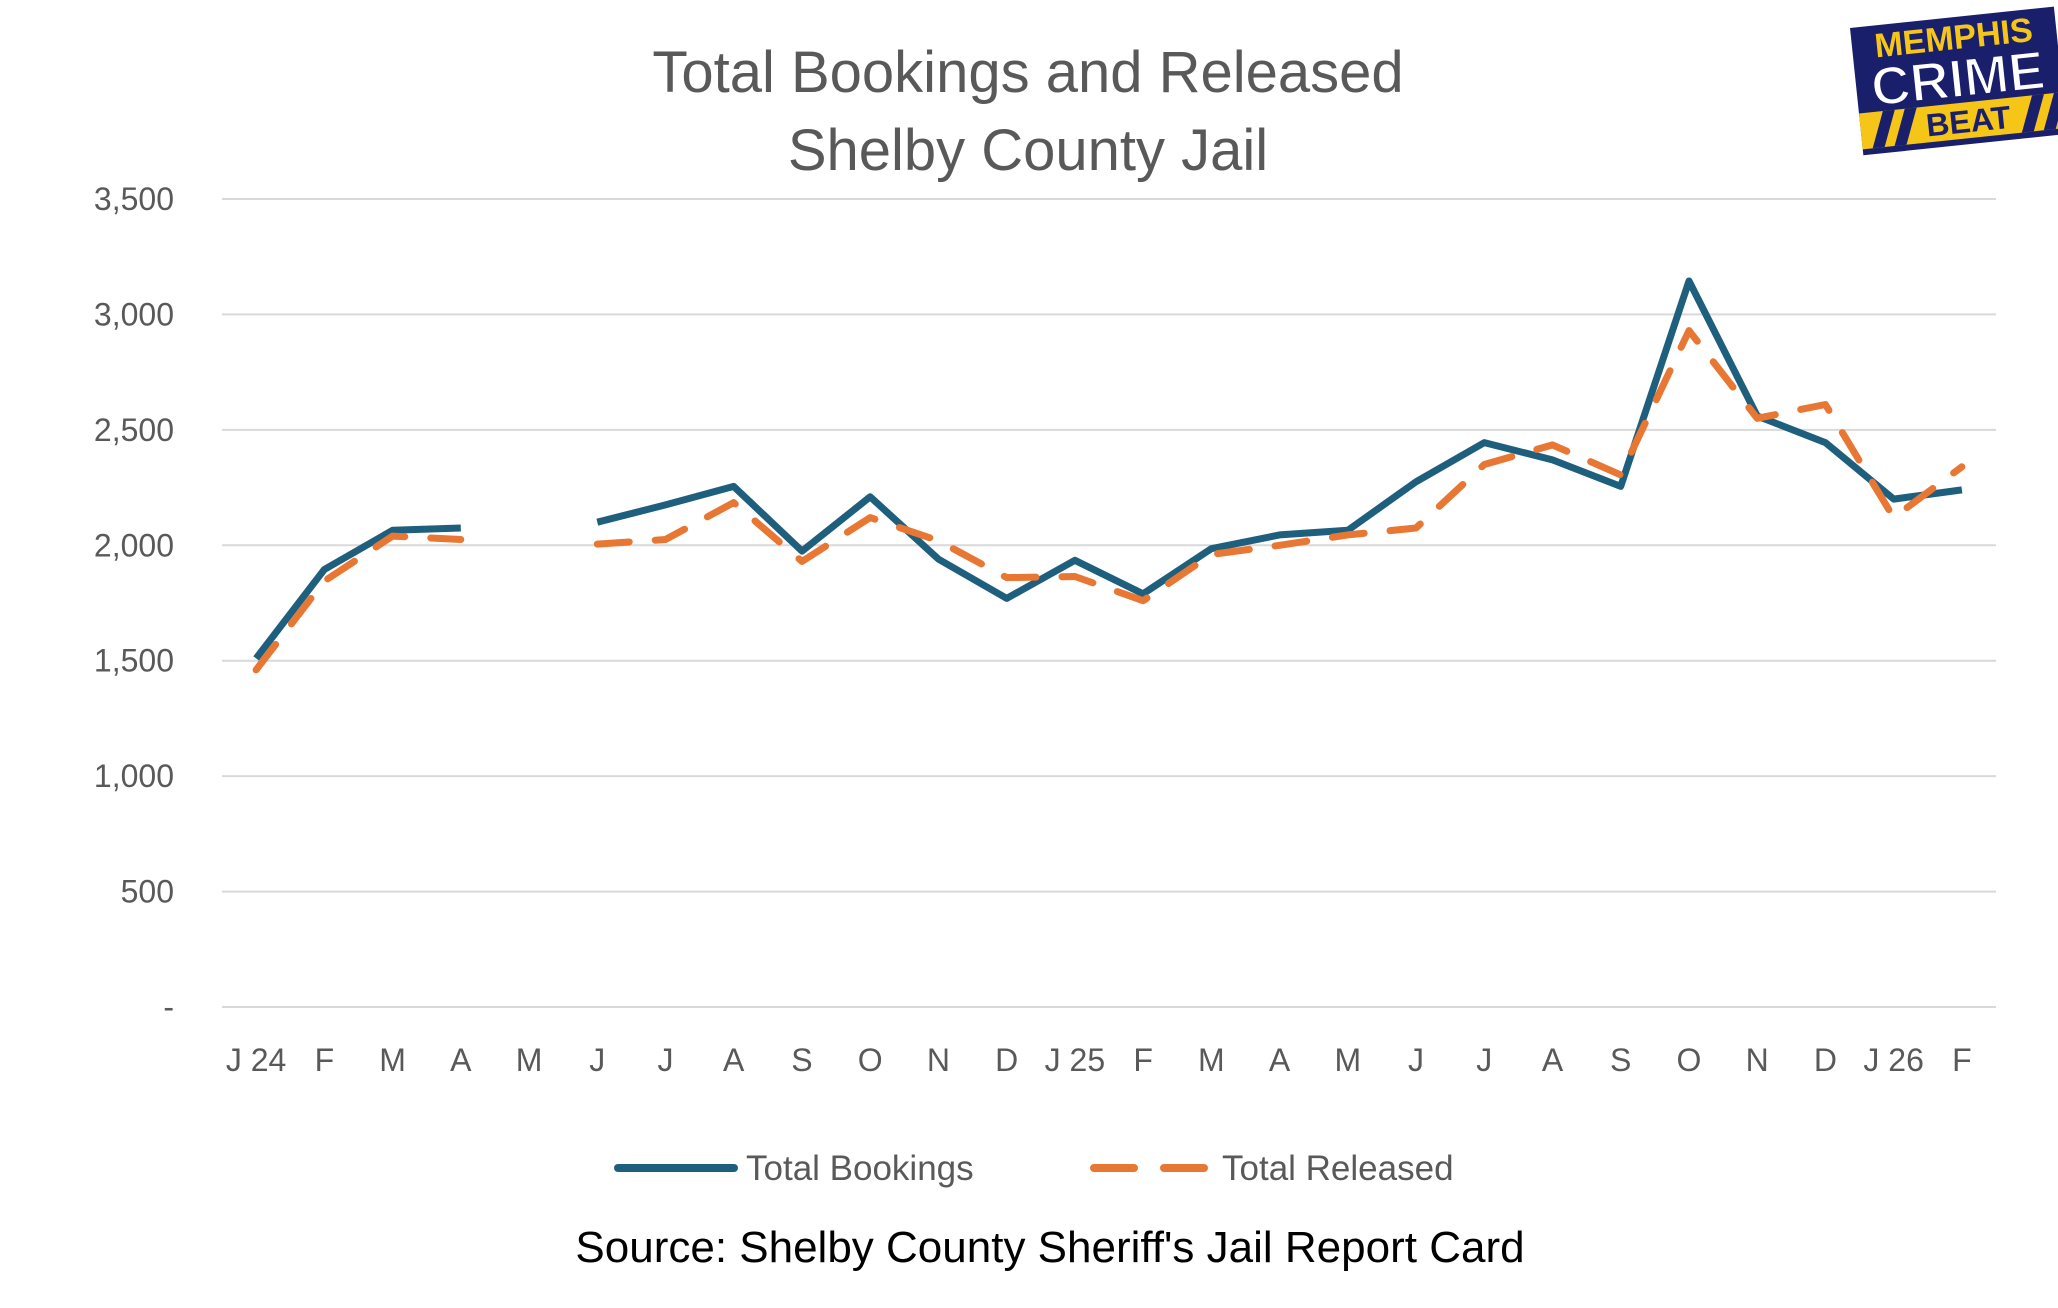 This screenshot has height=1308, width=2058. I want to click on y-axis-tick-labels: - 500 1,000 1,500 2,000 2,500 3,000 3,500, so click(134, 603).